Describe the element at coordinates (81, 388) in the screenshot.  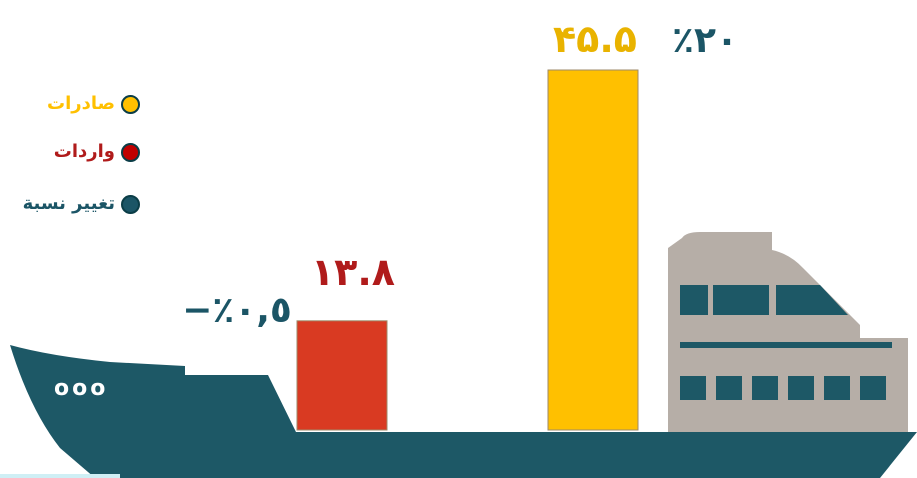
I see `hull-portholes: ooo` at that location.